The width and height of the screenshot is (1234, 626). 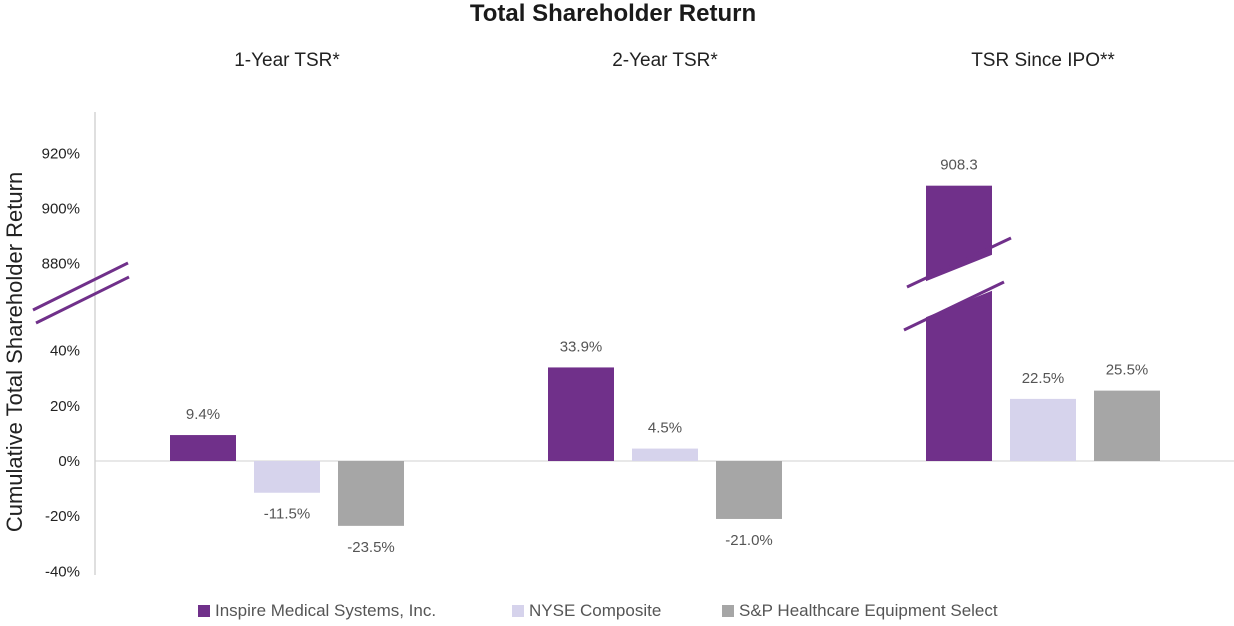 What do you see at coordinates (287, 514) in the screenshot?
I see `data-label: -11.5%` at bounding box center [287, 514].